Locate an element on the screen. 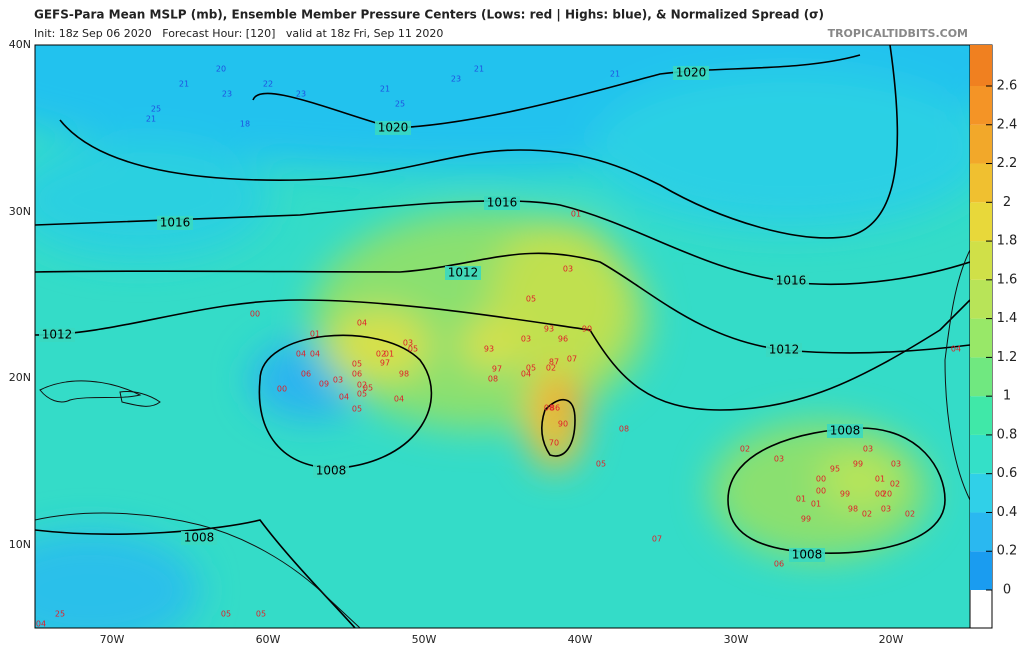 This screenshot has height=652, width=1024. low-center: 09 is located at coordinates (324, 384).